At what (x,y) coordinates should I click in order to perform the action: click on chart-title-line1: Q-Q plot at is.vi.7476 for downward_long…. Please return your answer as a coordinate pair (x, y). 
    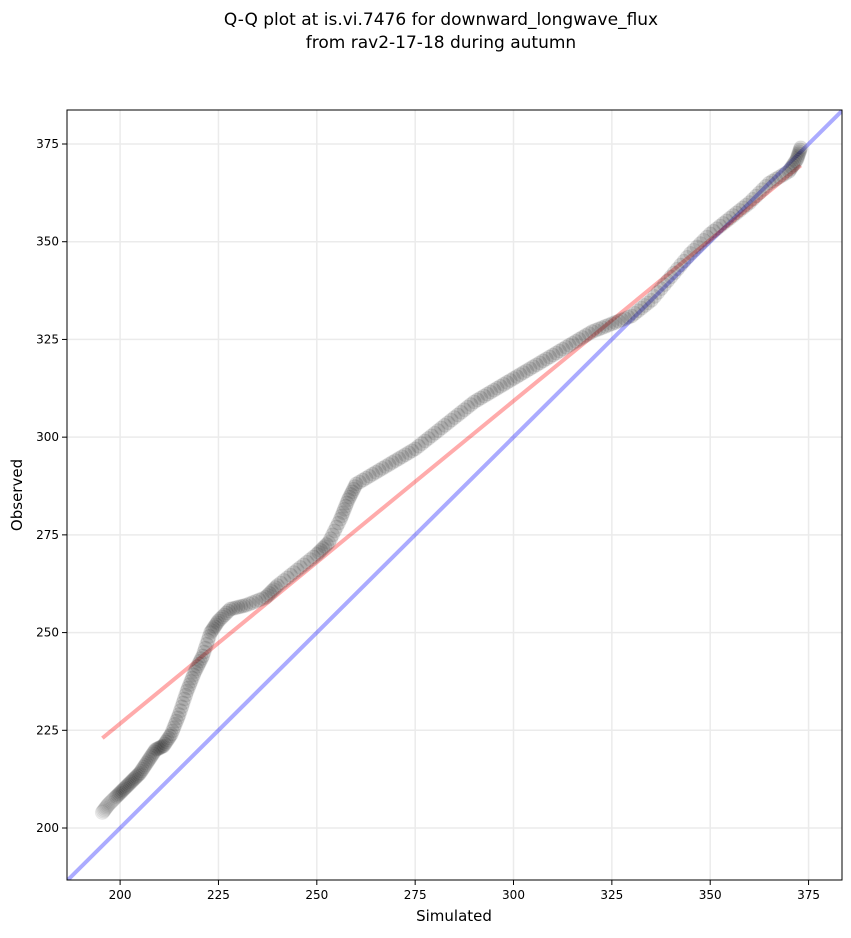
    Looking at the image, I should click on (441, 20).